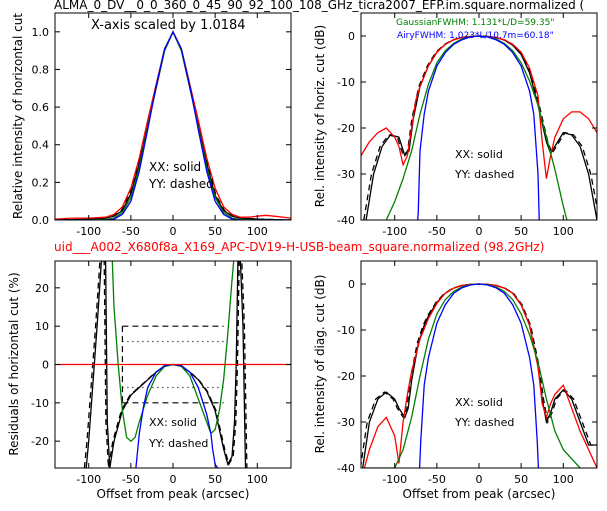 This screenshot has width=607, height=511. What do you see at coordinates (41, 220) in the screenshot?
I see `y-tick-label: 0.0` at bounding box center [41, 220].